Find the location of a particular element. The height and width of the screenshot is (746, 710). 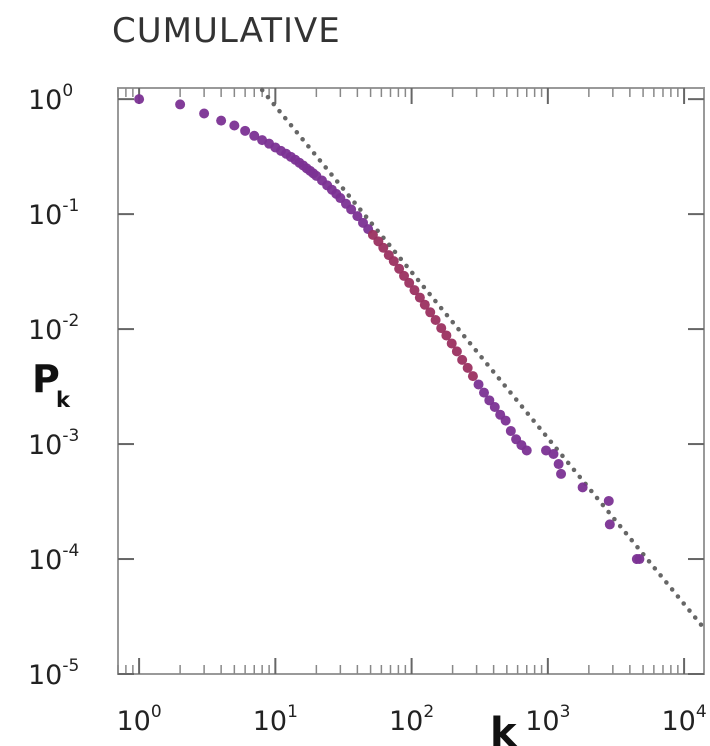

x-axis-label: k is located at coordinates (504, 728).